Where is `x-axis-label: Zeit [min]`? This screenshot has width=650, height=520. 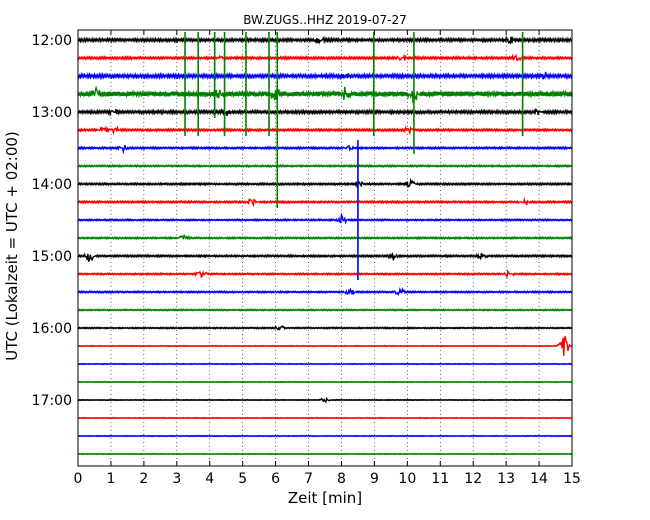
x-axis-label: Zeit [min] is located at coordinates (325, 498).